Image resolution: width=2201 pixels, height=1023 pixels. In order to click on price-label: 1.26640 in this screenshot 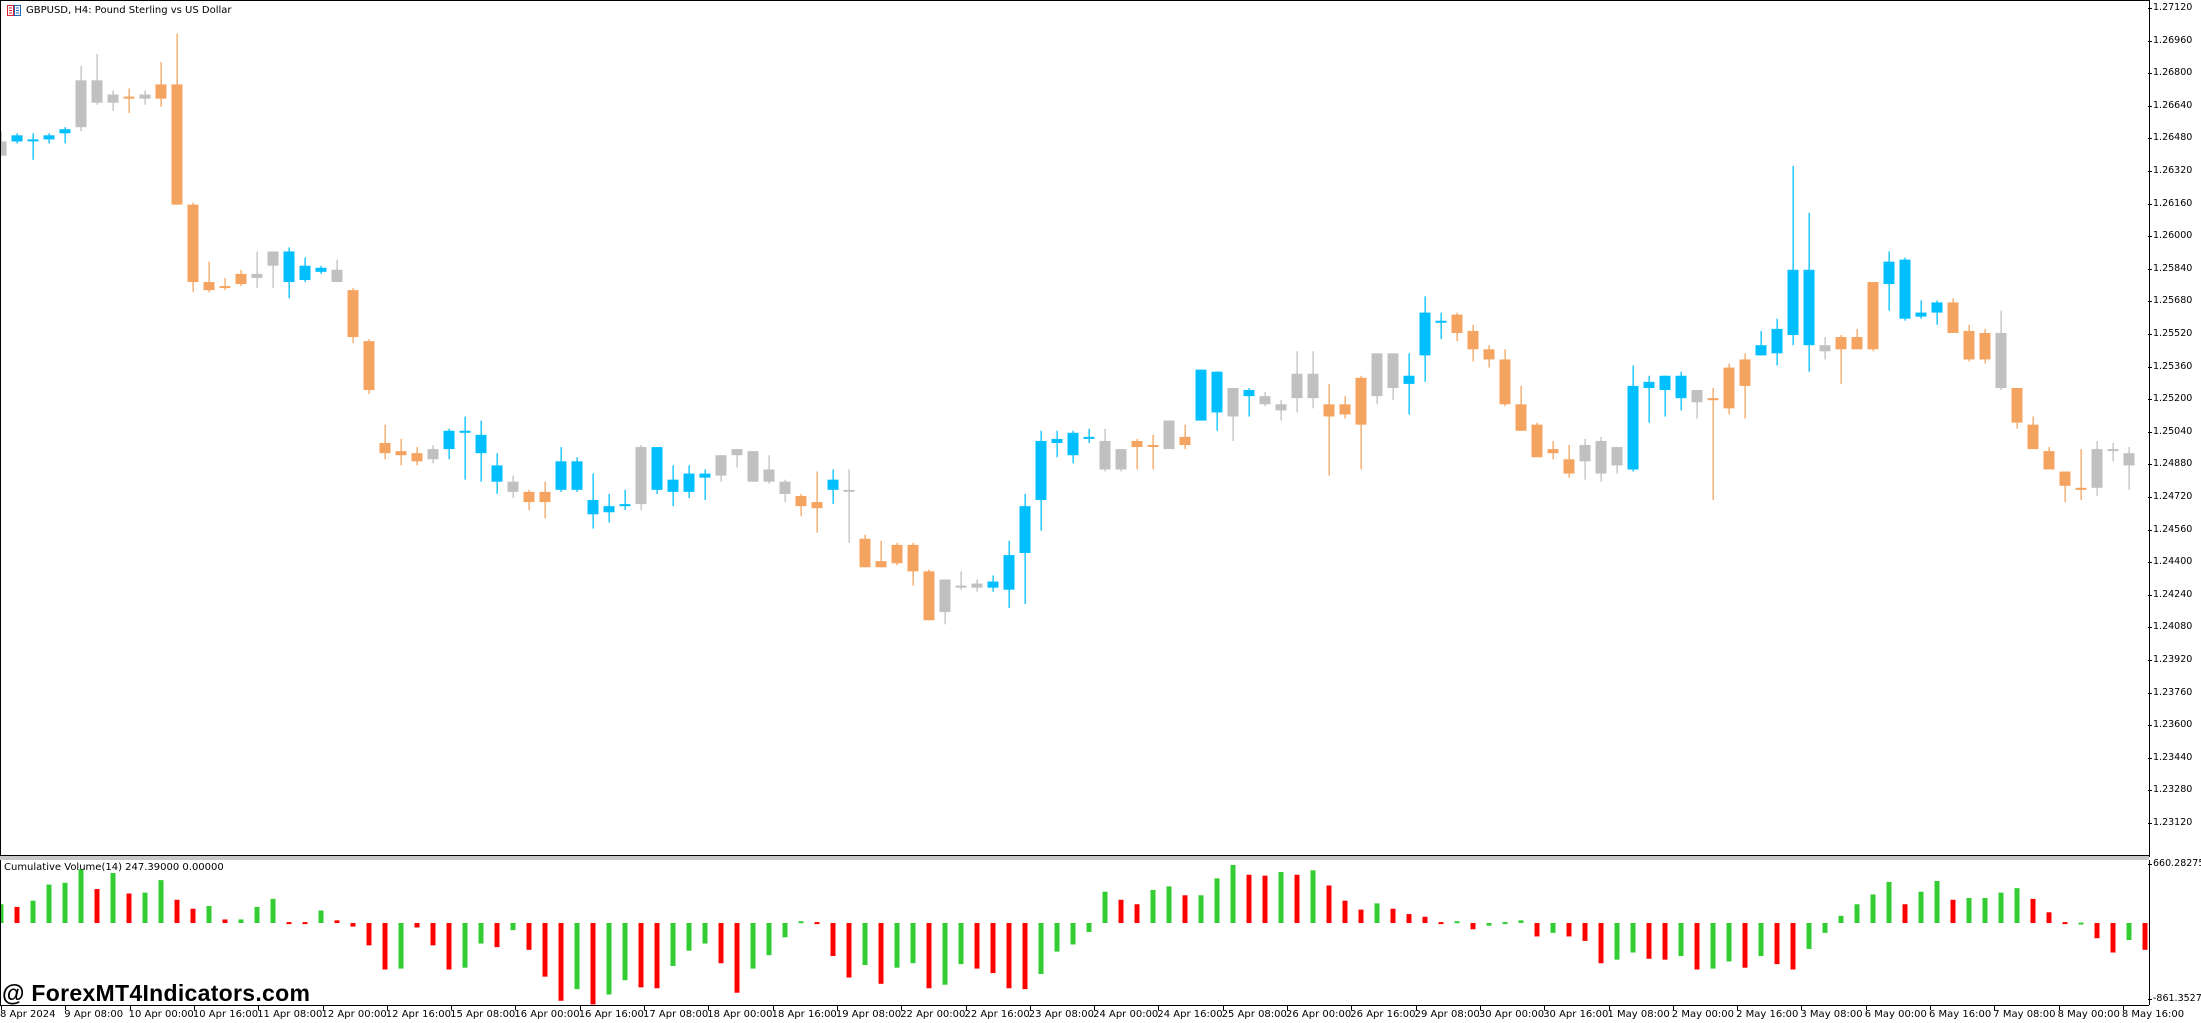, I will do `click(2173, 105)`.